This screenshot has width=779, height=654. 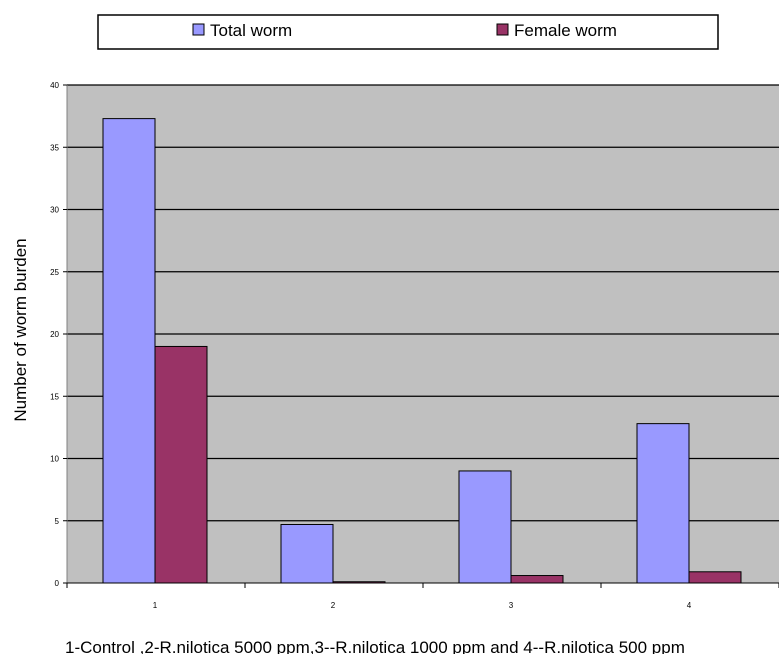 What do you see at coordinates (54, 147) in the screenshot?
I see `y-tick-label: 35` at bounding box center [54, 147].